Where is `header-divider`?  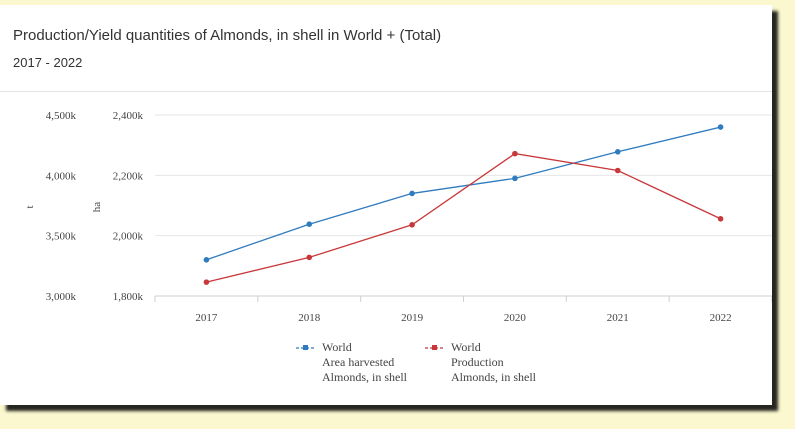 header-divider is located at coordinates (386, 91).